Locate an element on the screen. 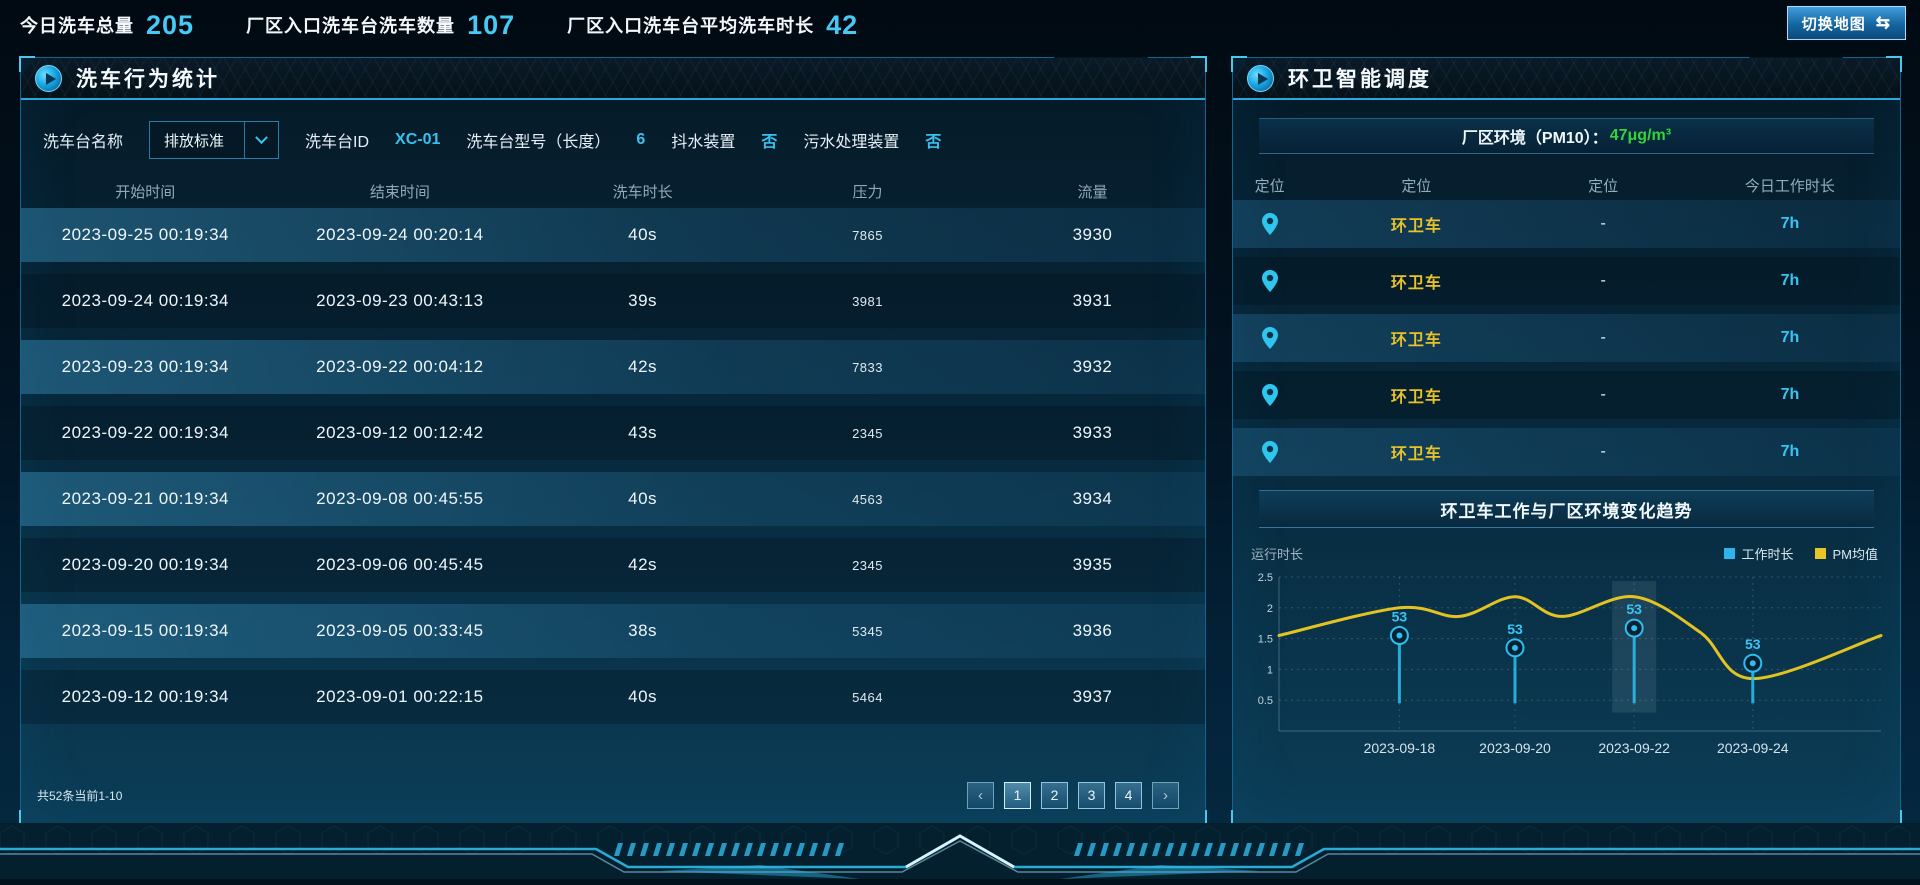  table-cell: 3933 is located at coordinates (1092, 432).